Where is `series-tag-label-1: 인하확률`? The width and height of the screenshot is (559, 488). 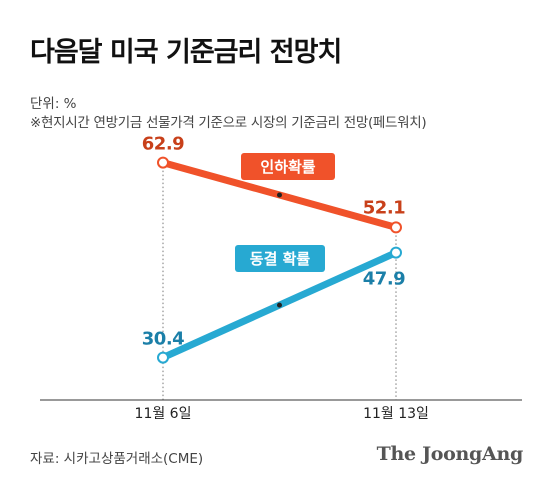 series-tag-label-1: 인하확률 is located at coordinates (287, 167).